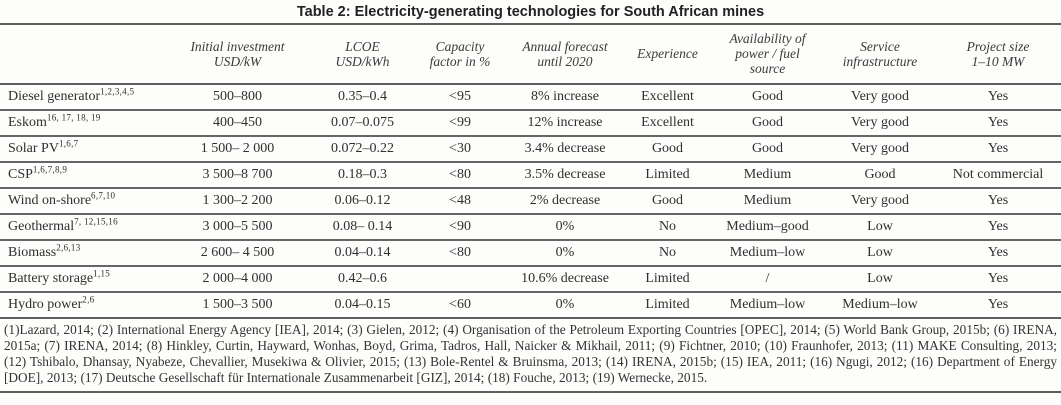 The height and width of the screenshot is (405, 1061). Describe the element at coordinates (237, 55) in the screenshot. I see `column-header: Initial investment USD/kW` at that location.